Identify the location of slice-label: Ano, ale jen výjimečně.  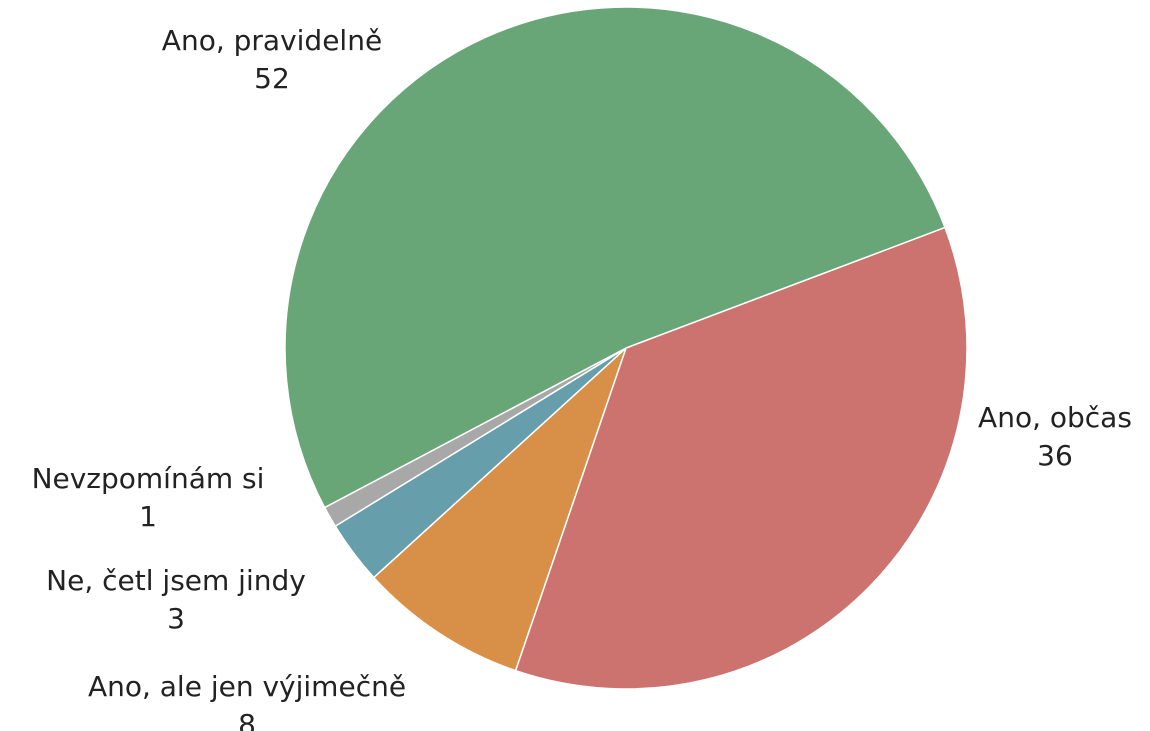
(247, 686).